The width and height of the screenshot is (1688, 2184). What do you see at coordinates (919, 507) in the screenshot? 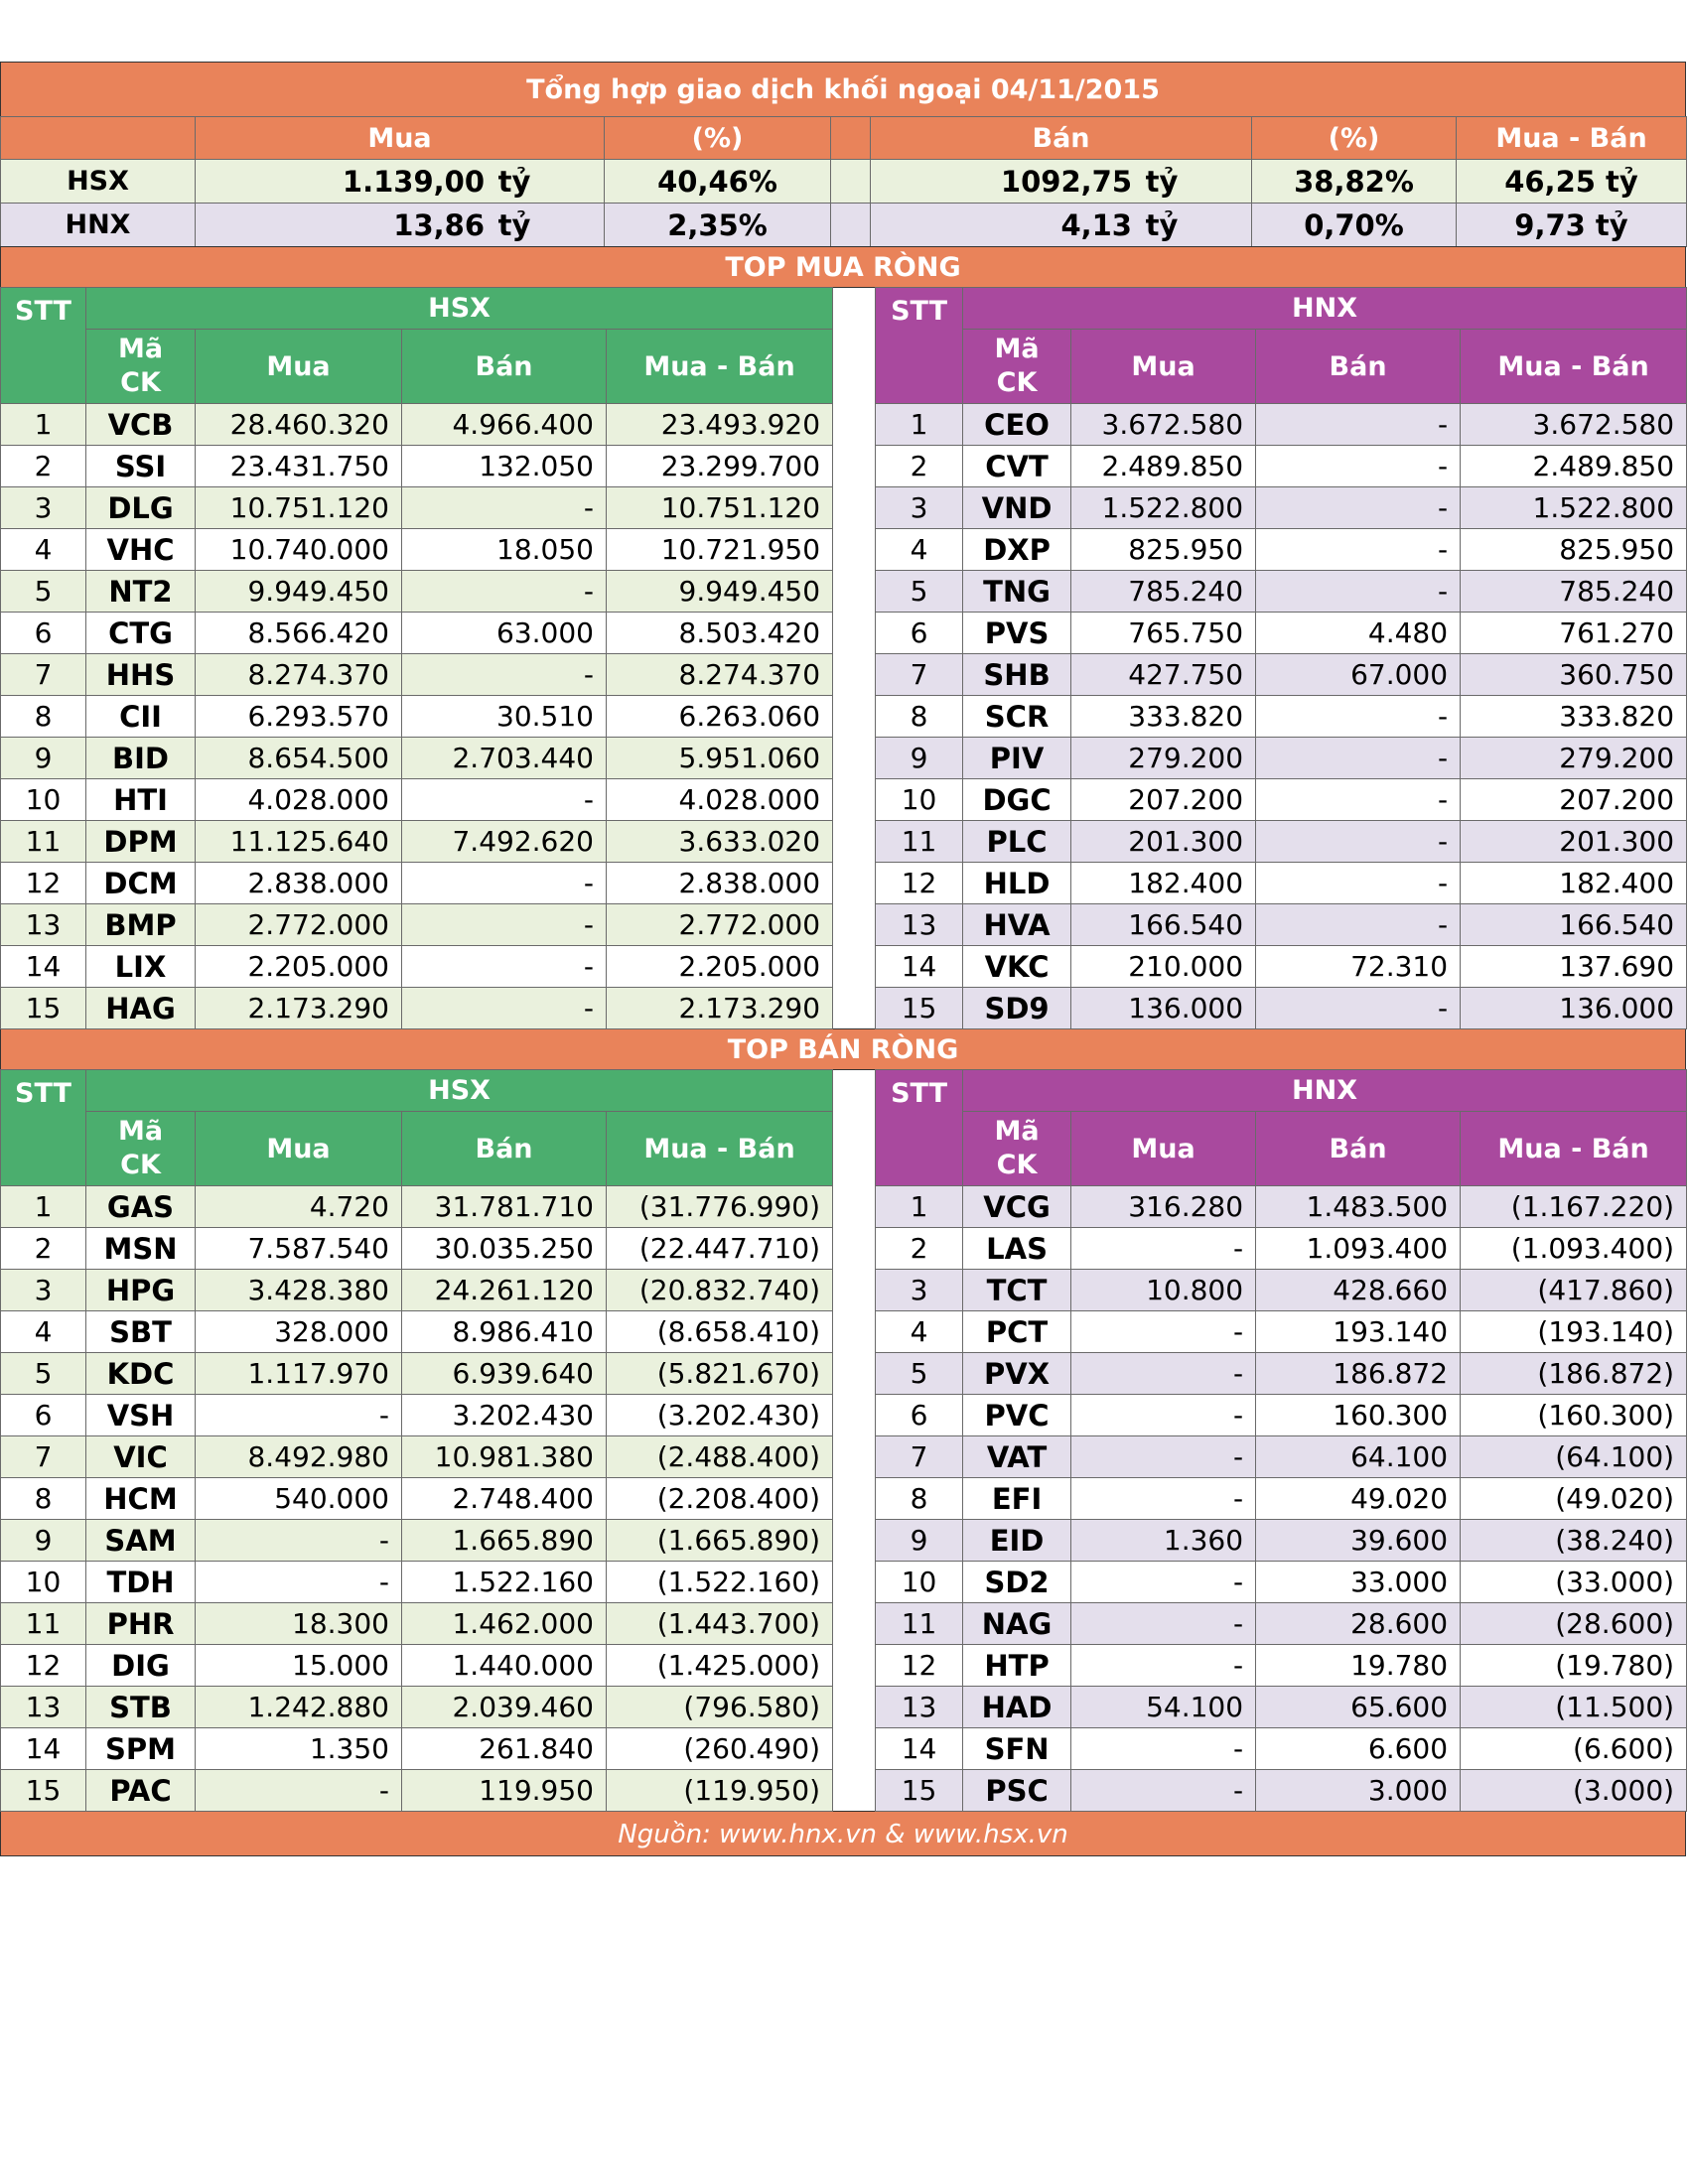
I see `row-stt: 3` at bounding box center [919, 507].